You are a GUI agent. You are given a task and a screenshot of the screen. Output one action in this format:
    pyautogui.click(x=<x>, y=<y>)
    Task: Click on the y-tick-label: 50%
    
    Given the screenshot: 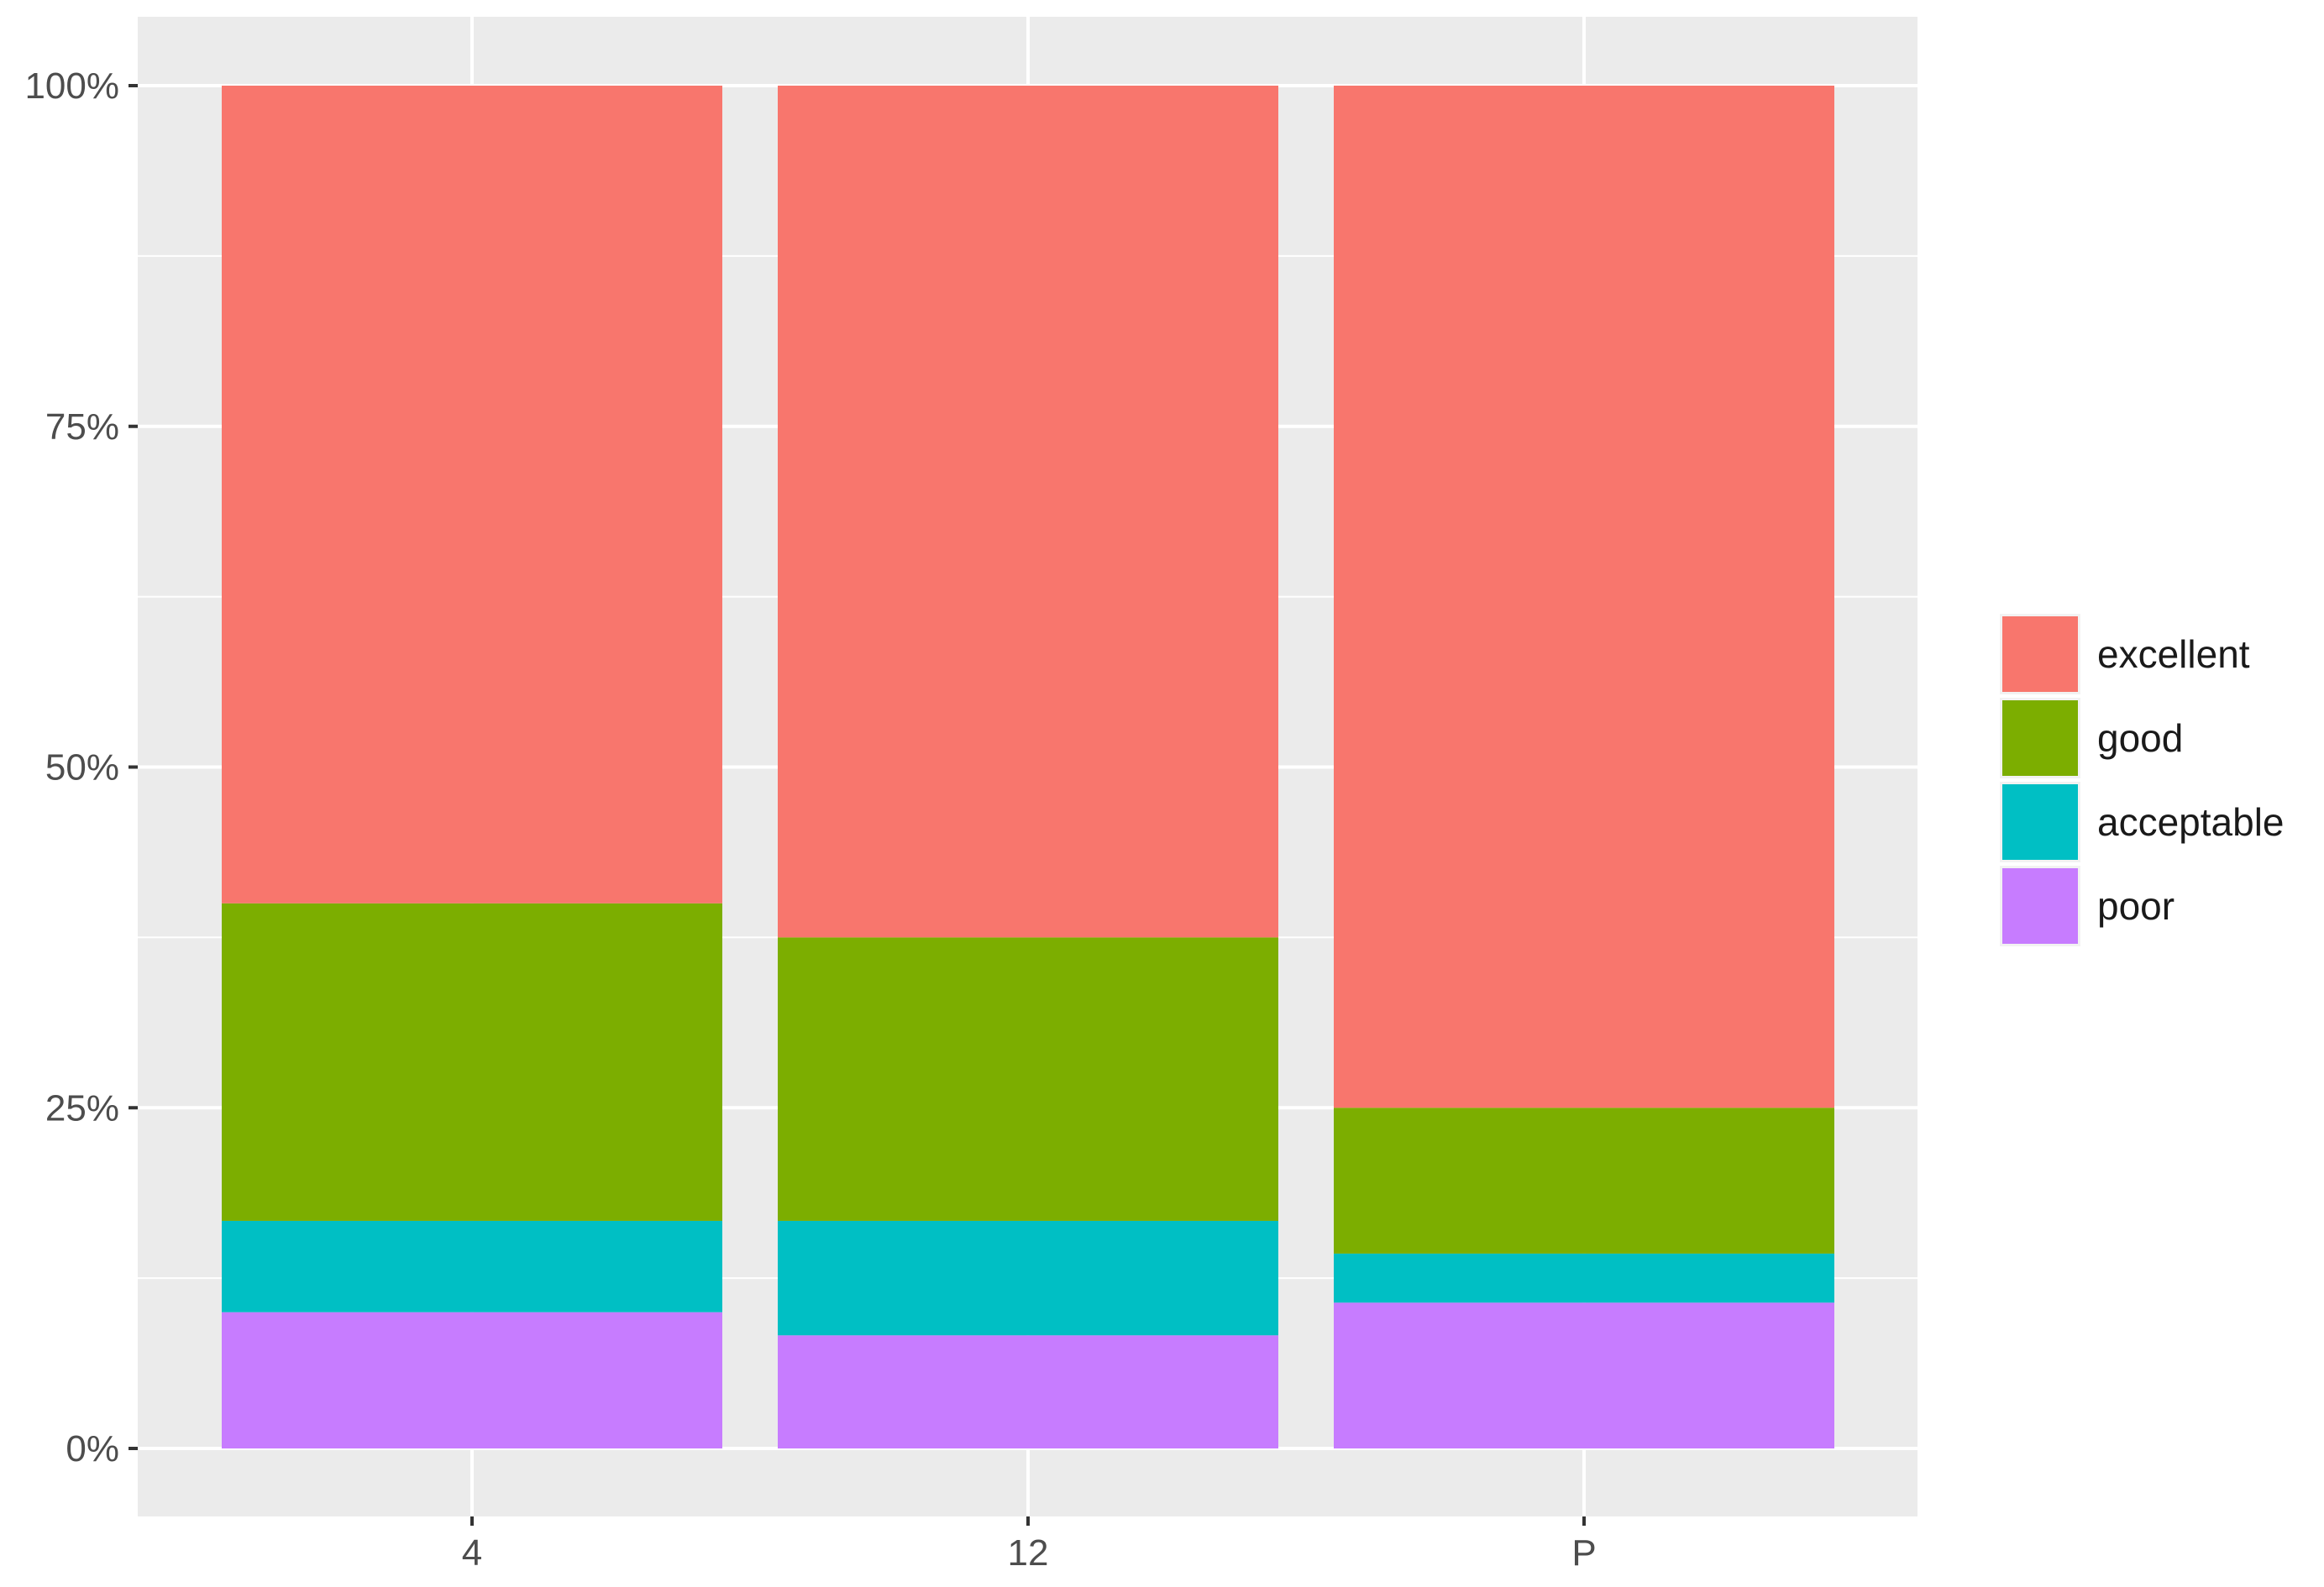 What is the action you would take?
    pyautogui.click(x=82, y=767)
    